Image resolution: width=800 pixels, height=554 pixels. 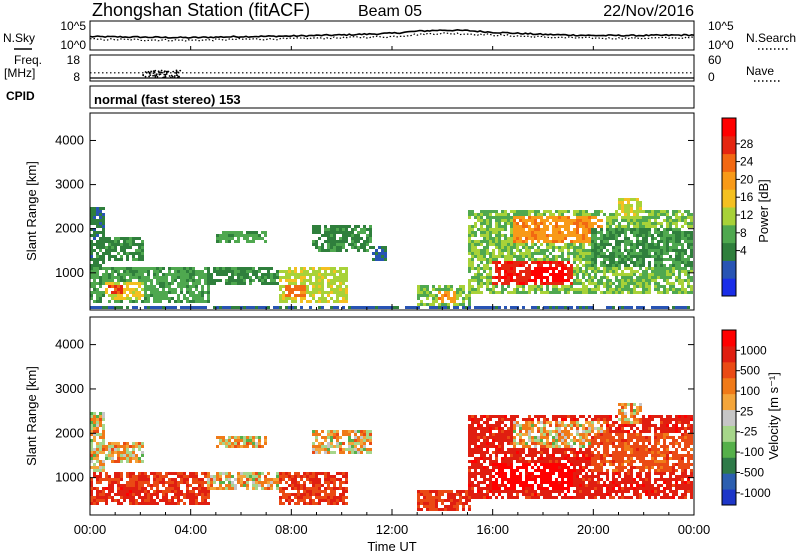 I want to click on colorbar-swatch, so click(x=729, y=180).